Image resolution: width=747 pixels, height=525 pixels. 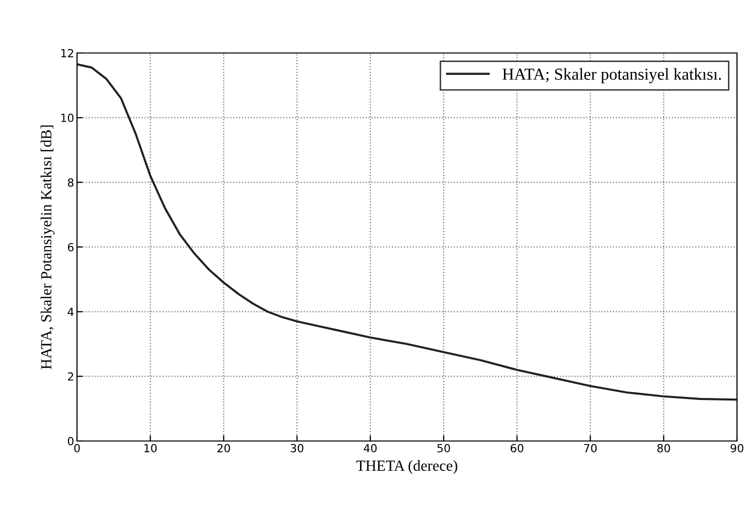 I want to click on x-tick-label: 50, so click(x=443, y=448).